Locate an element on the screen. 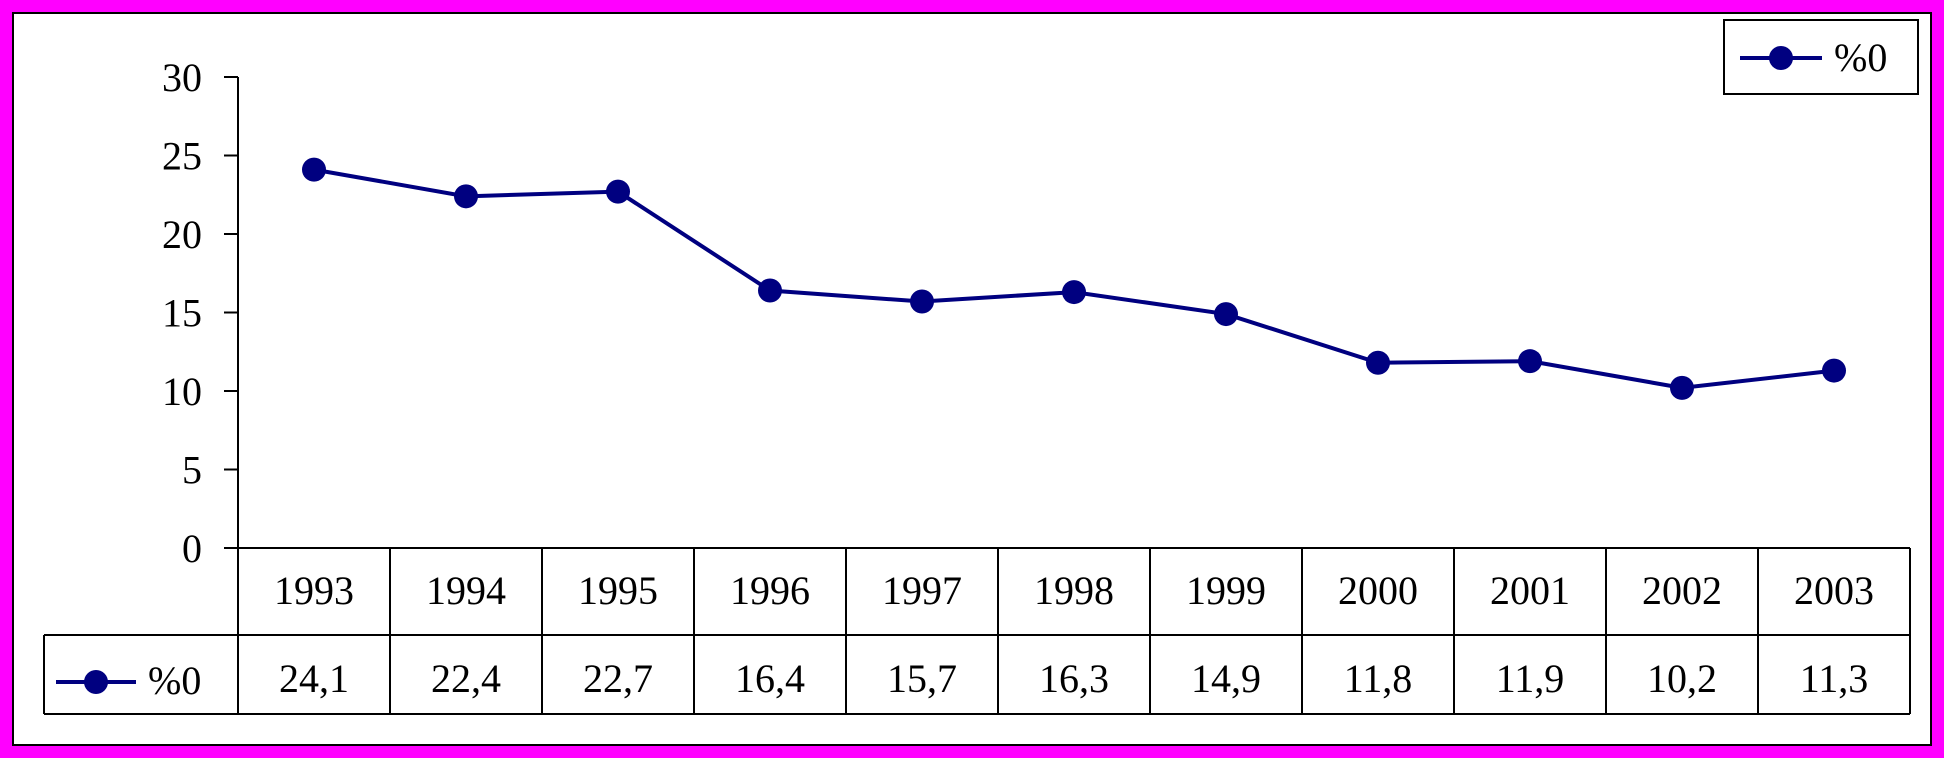  x-category-label: 1993 is located at coordinates (314, 590).